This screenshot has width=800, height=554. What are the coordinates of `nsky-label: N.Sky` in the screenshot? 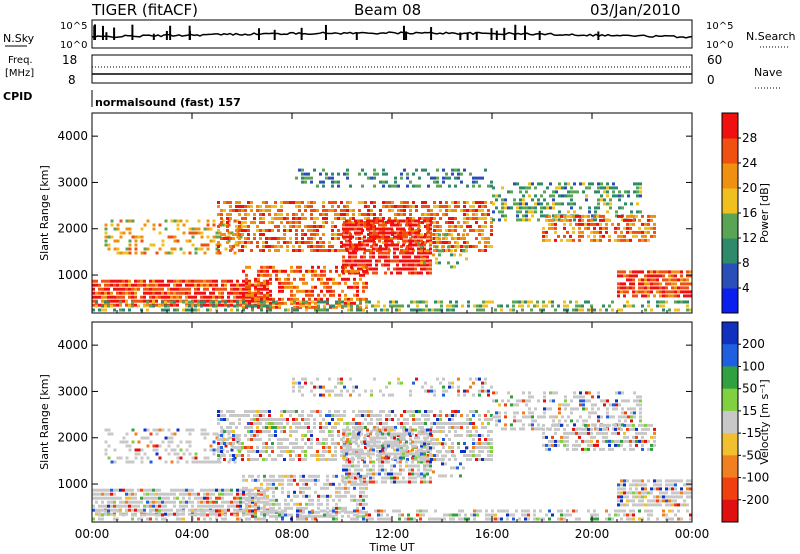 It's located at (19, 38).